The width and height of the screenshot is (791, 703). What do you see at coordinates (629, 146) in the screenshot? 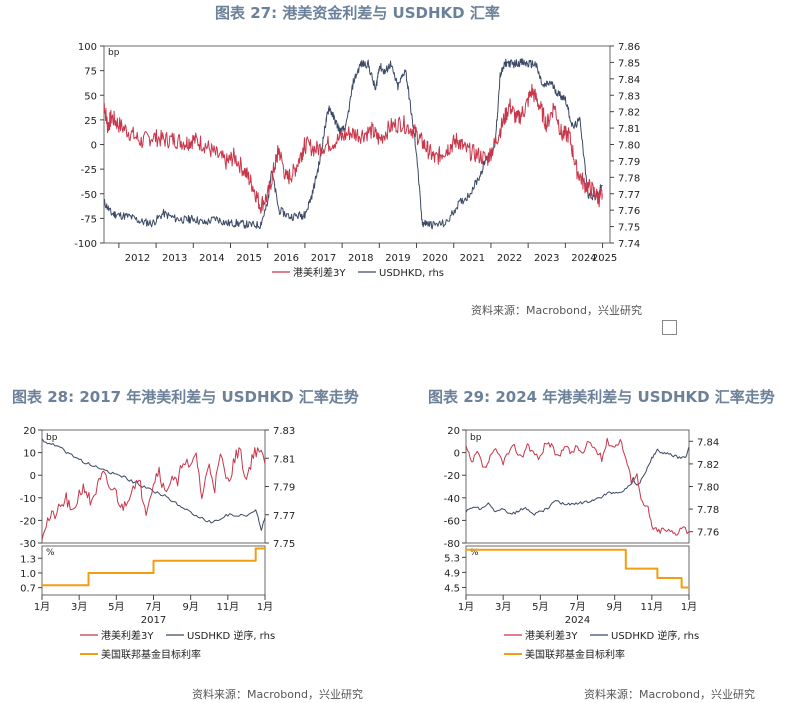
I see `fig27-right-tick-label: 7.80` at bounding box center [629, 146].